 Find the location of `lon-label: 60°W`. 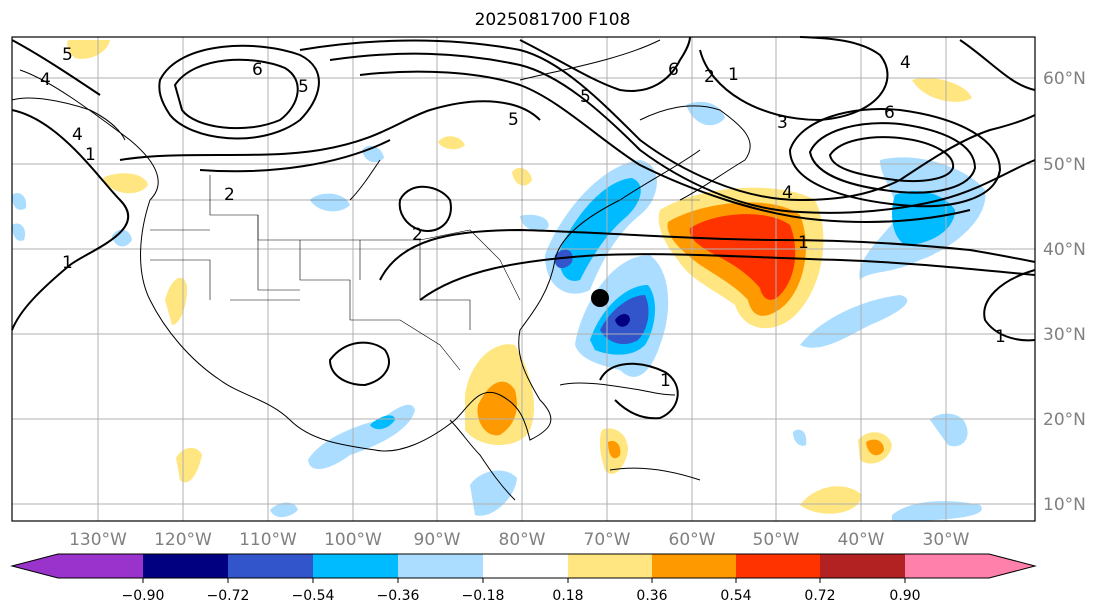

lon-label: 60°W is located at coordinates (692, 540).